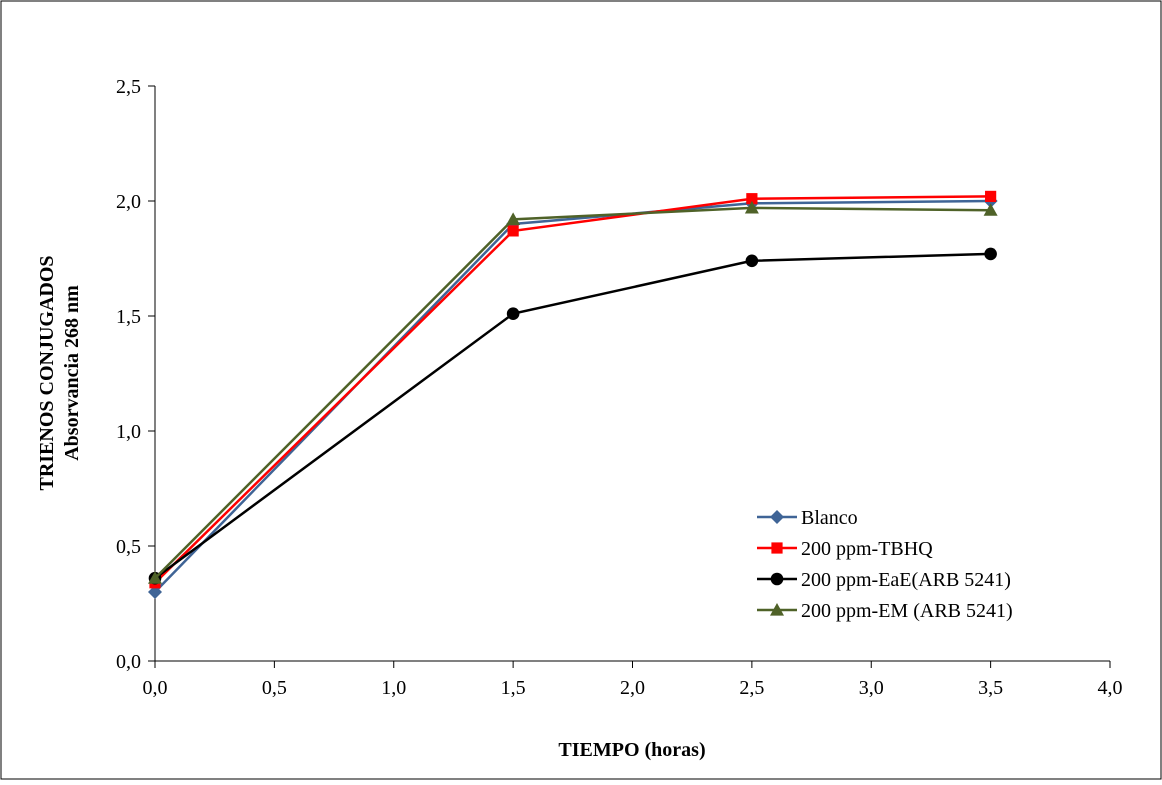 The width and height of the screenshot is (1162, 785). I want to click on legend-label: 200 ppm-EaE(ARB 5241), so click(906, 580).